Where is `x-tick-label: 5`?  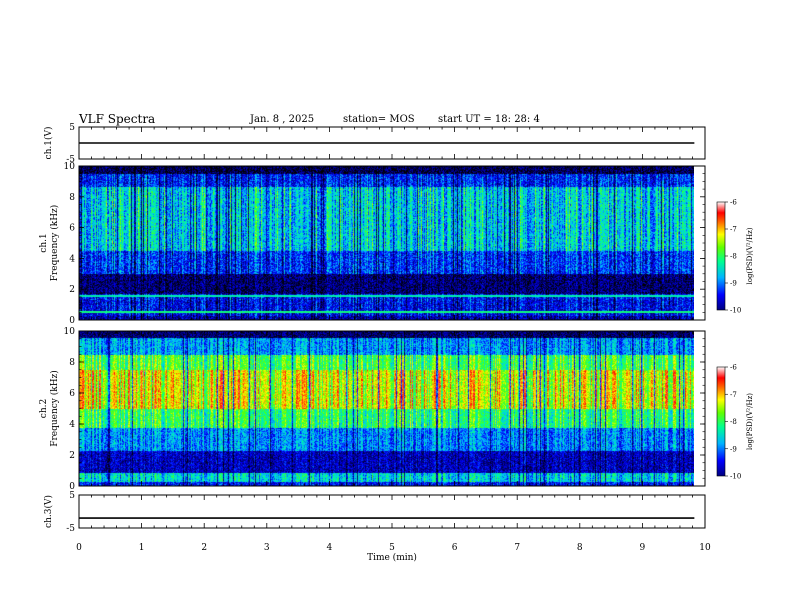
x-tick-label: 5 is located at coordinates (392, 548).